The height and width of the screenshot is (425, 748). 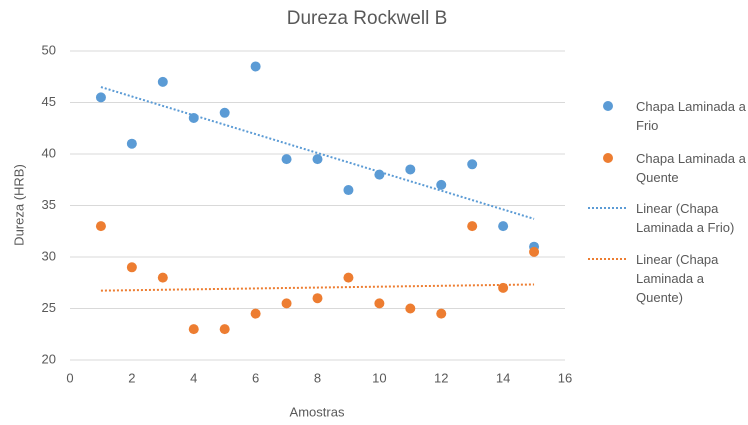 What do you see at coordinates (441, 377) in the screenshot?
I see `x-tick-label: 12` at bounding box center [441, 377].